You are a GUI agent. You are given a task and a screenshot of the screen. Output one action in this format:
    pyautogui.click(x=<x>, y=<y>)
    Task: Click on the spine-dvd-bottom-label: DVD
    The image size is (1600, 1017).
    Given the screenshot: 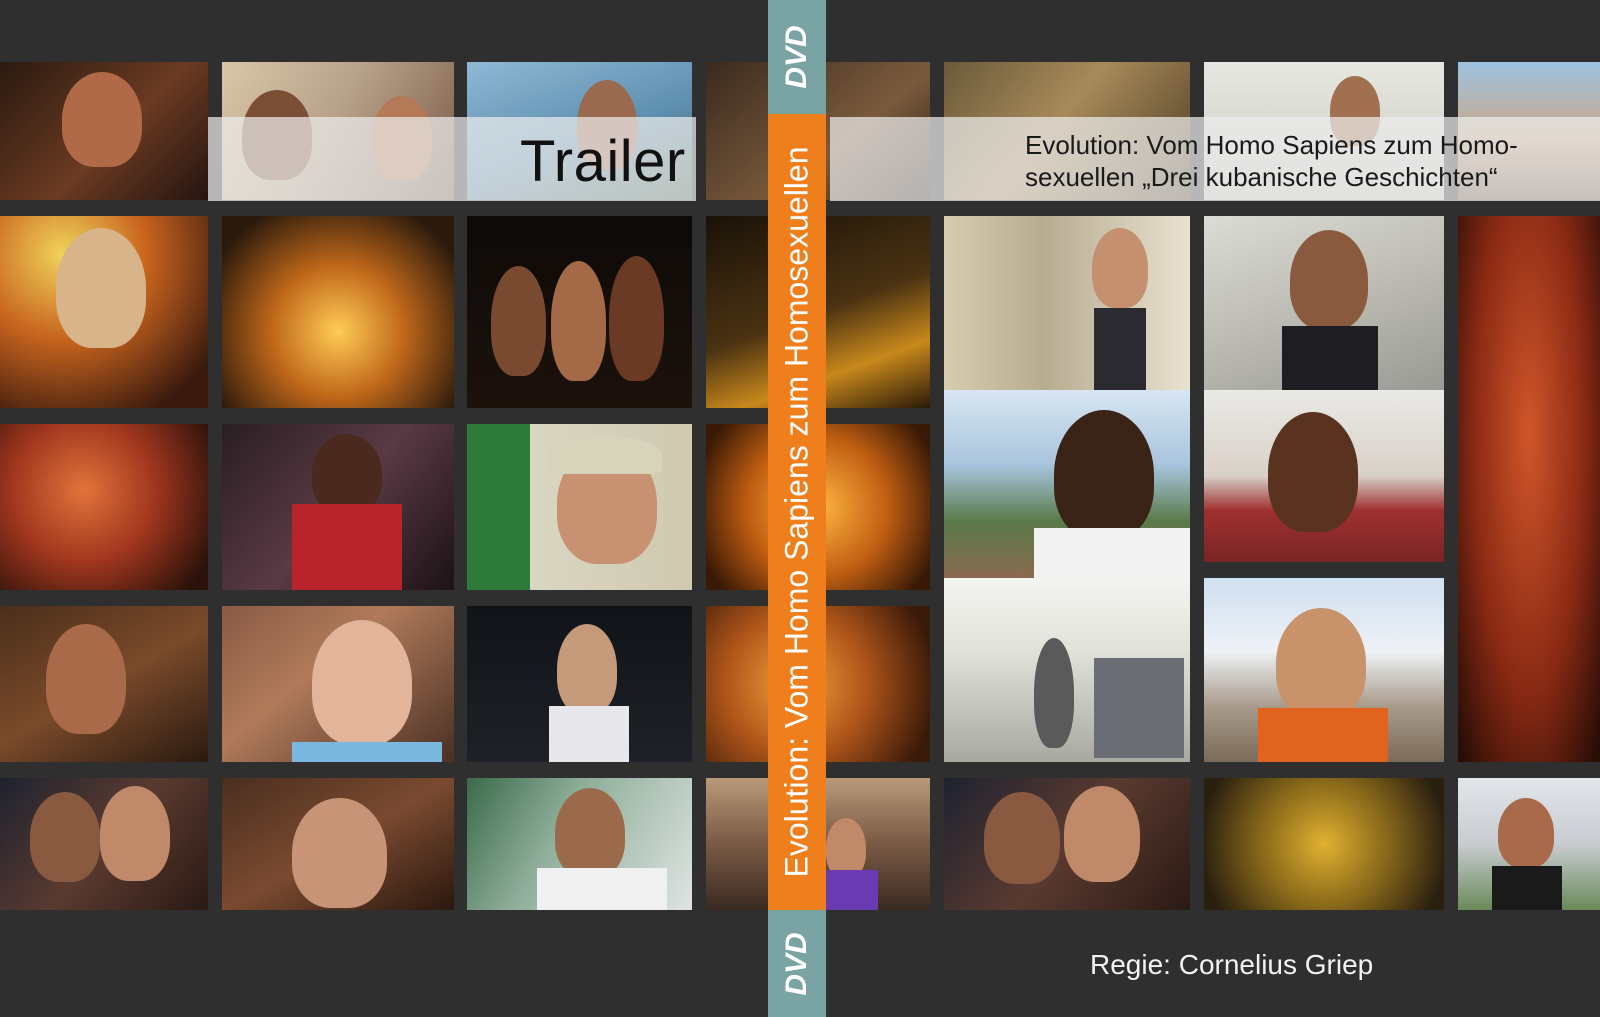 What is the action you would take?
    pyautogui.click(x=796, y=963)
    